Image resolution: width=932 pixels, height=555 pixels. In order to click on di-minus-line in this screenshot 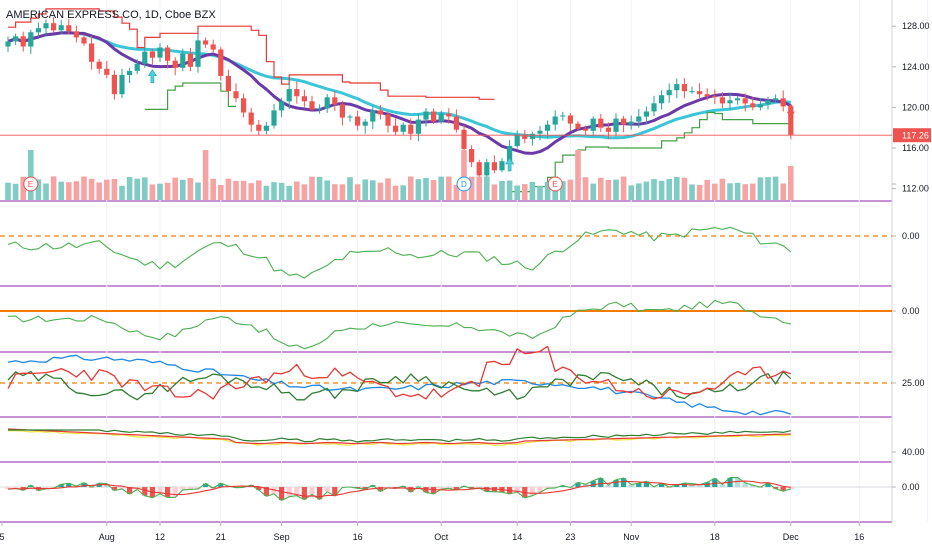, I will do `click(399, 385)`.